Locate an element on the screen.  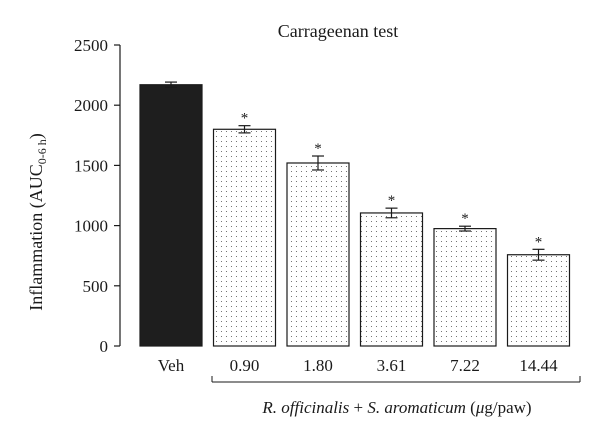
group-label-species-1: R. officinalis is located at coordinates (305, 407).